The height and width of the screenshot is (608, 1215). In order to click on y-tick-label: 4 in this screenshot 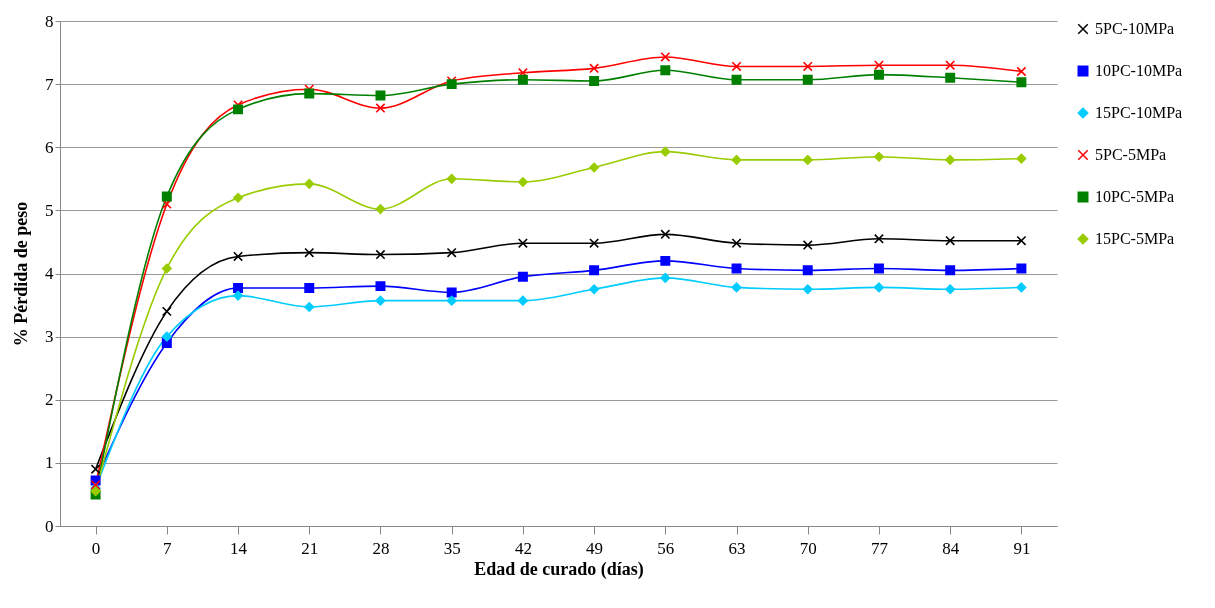, I will do `click(49, 273)`.